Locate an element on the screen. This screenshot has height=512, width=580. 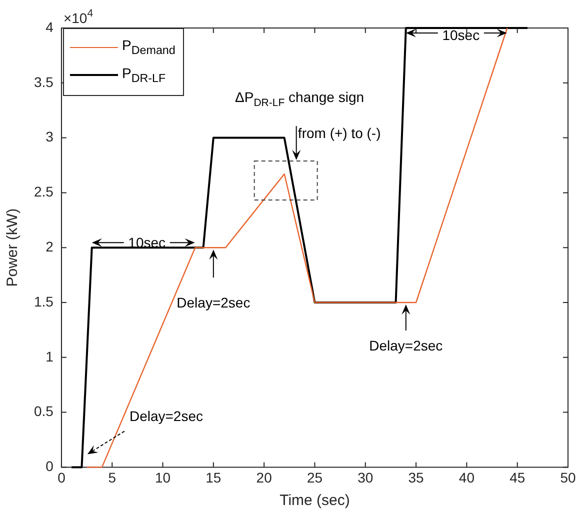
x-tick-label: 20 is located at coordinates (264, 477).